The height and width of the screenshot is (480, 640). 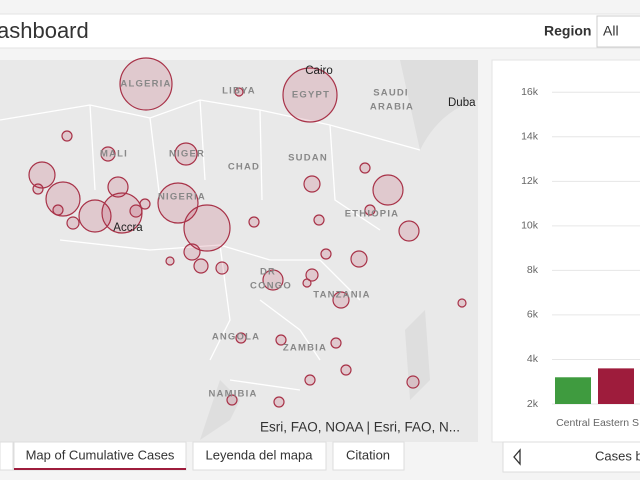 What do you see at coordinates (268, 272) in the screenshot?
I see `map-label: DR` at bounding box center [268, 272].